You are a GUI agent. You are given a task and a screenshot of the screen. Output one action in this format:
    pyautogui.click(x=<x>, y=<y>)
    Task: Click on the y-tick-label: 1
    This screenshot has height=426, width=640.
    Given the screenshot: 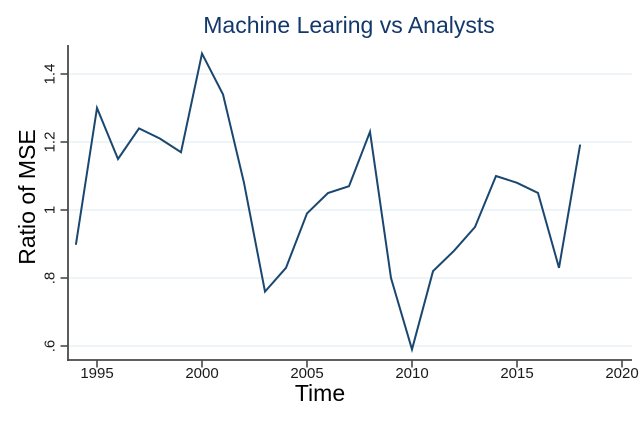 What is the action you would take?
    pyautogui.click(x=50, y=210)
    